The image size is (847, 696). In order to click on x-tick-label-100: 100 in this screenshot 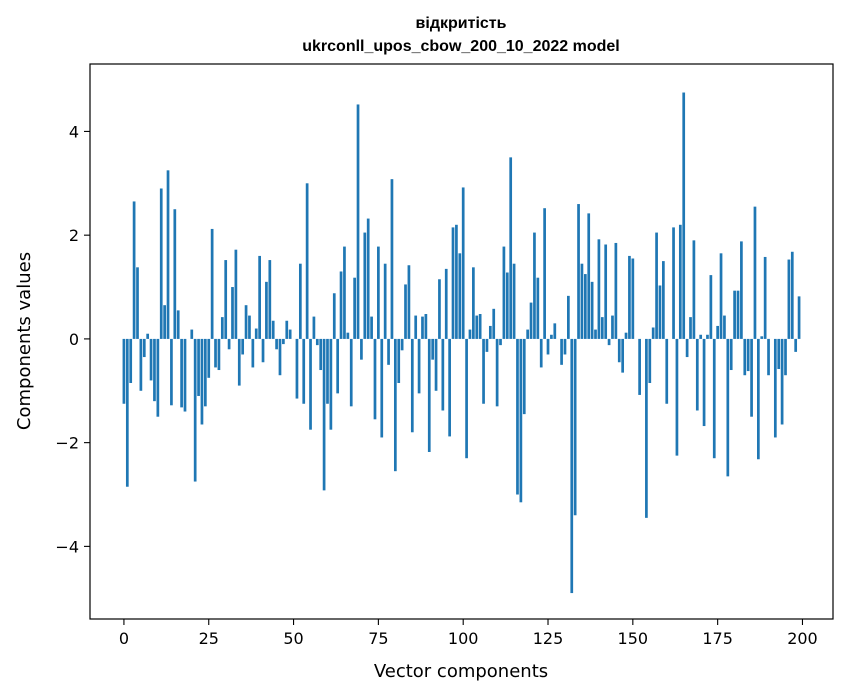, I will do `click(463, 638)`.